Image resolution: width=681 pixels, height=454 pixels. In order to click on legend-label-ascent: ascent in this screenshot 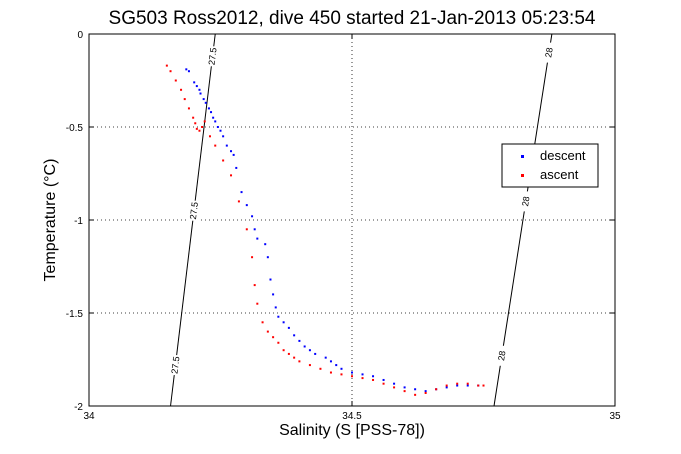, I will do `click(559, 174)`.